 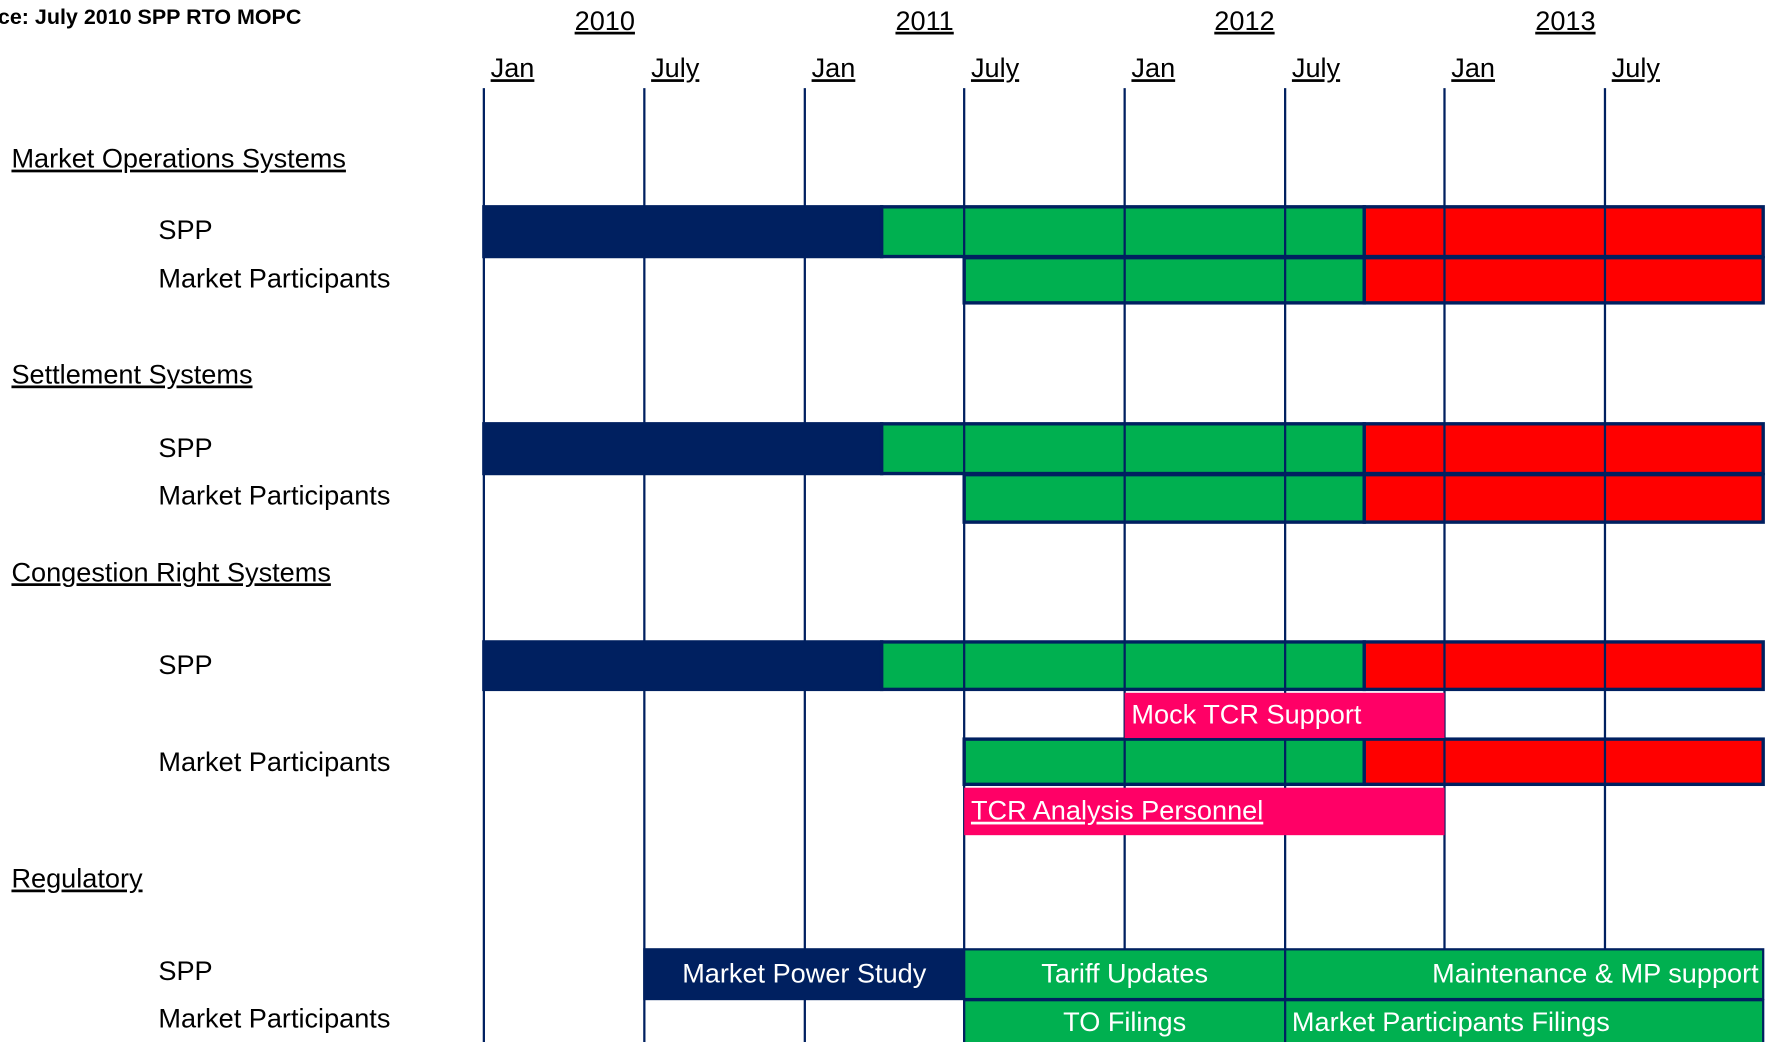 I want to click on task-label: Mock TCR Support, so click(x=1246, y=714).